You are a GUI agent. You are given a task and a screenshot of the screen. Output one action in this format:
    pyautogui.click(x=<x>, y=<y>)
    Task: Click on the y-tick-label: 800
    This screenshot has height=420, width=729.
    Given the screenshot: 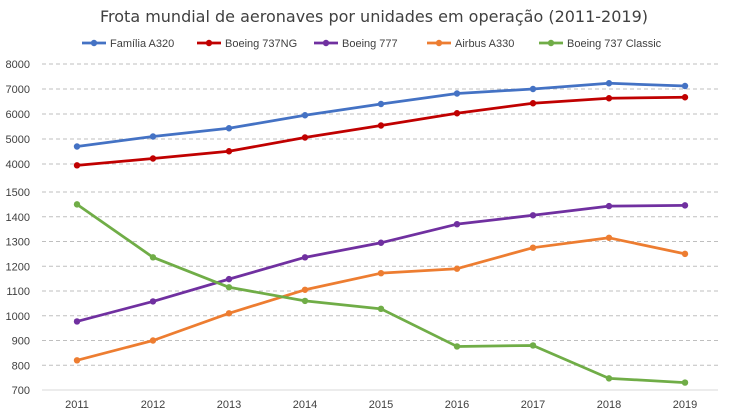 What is the action you would take?
    pyautogui.click(x=21, y=366)
    